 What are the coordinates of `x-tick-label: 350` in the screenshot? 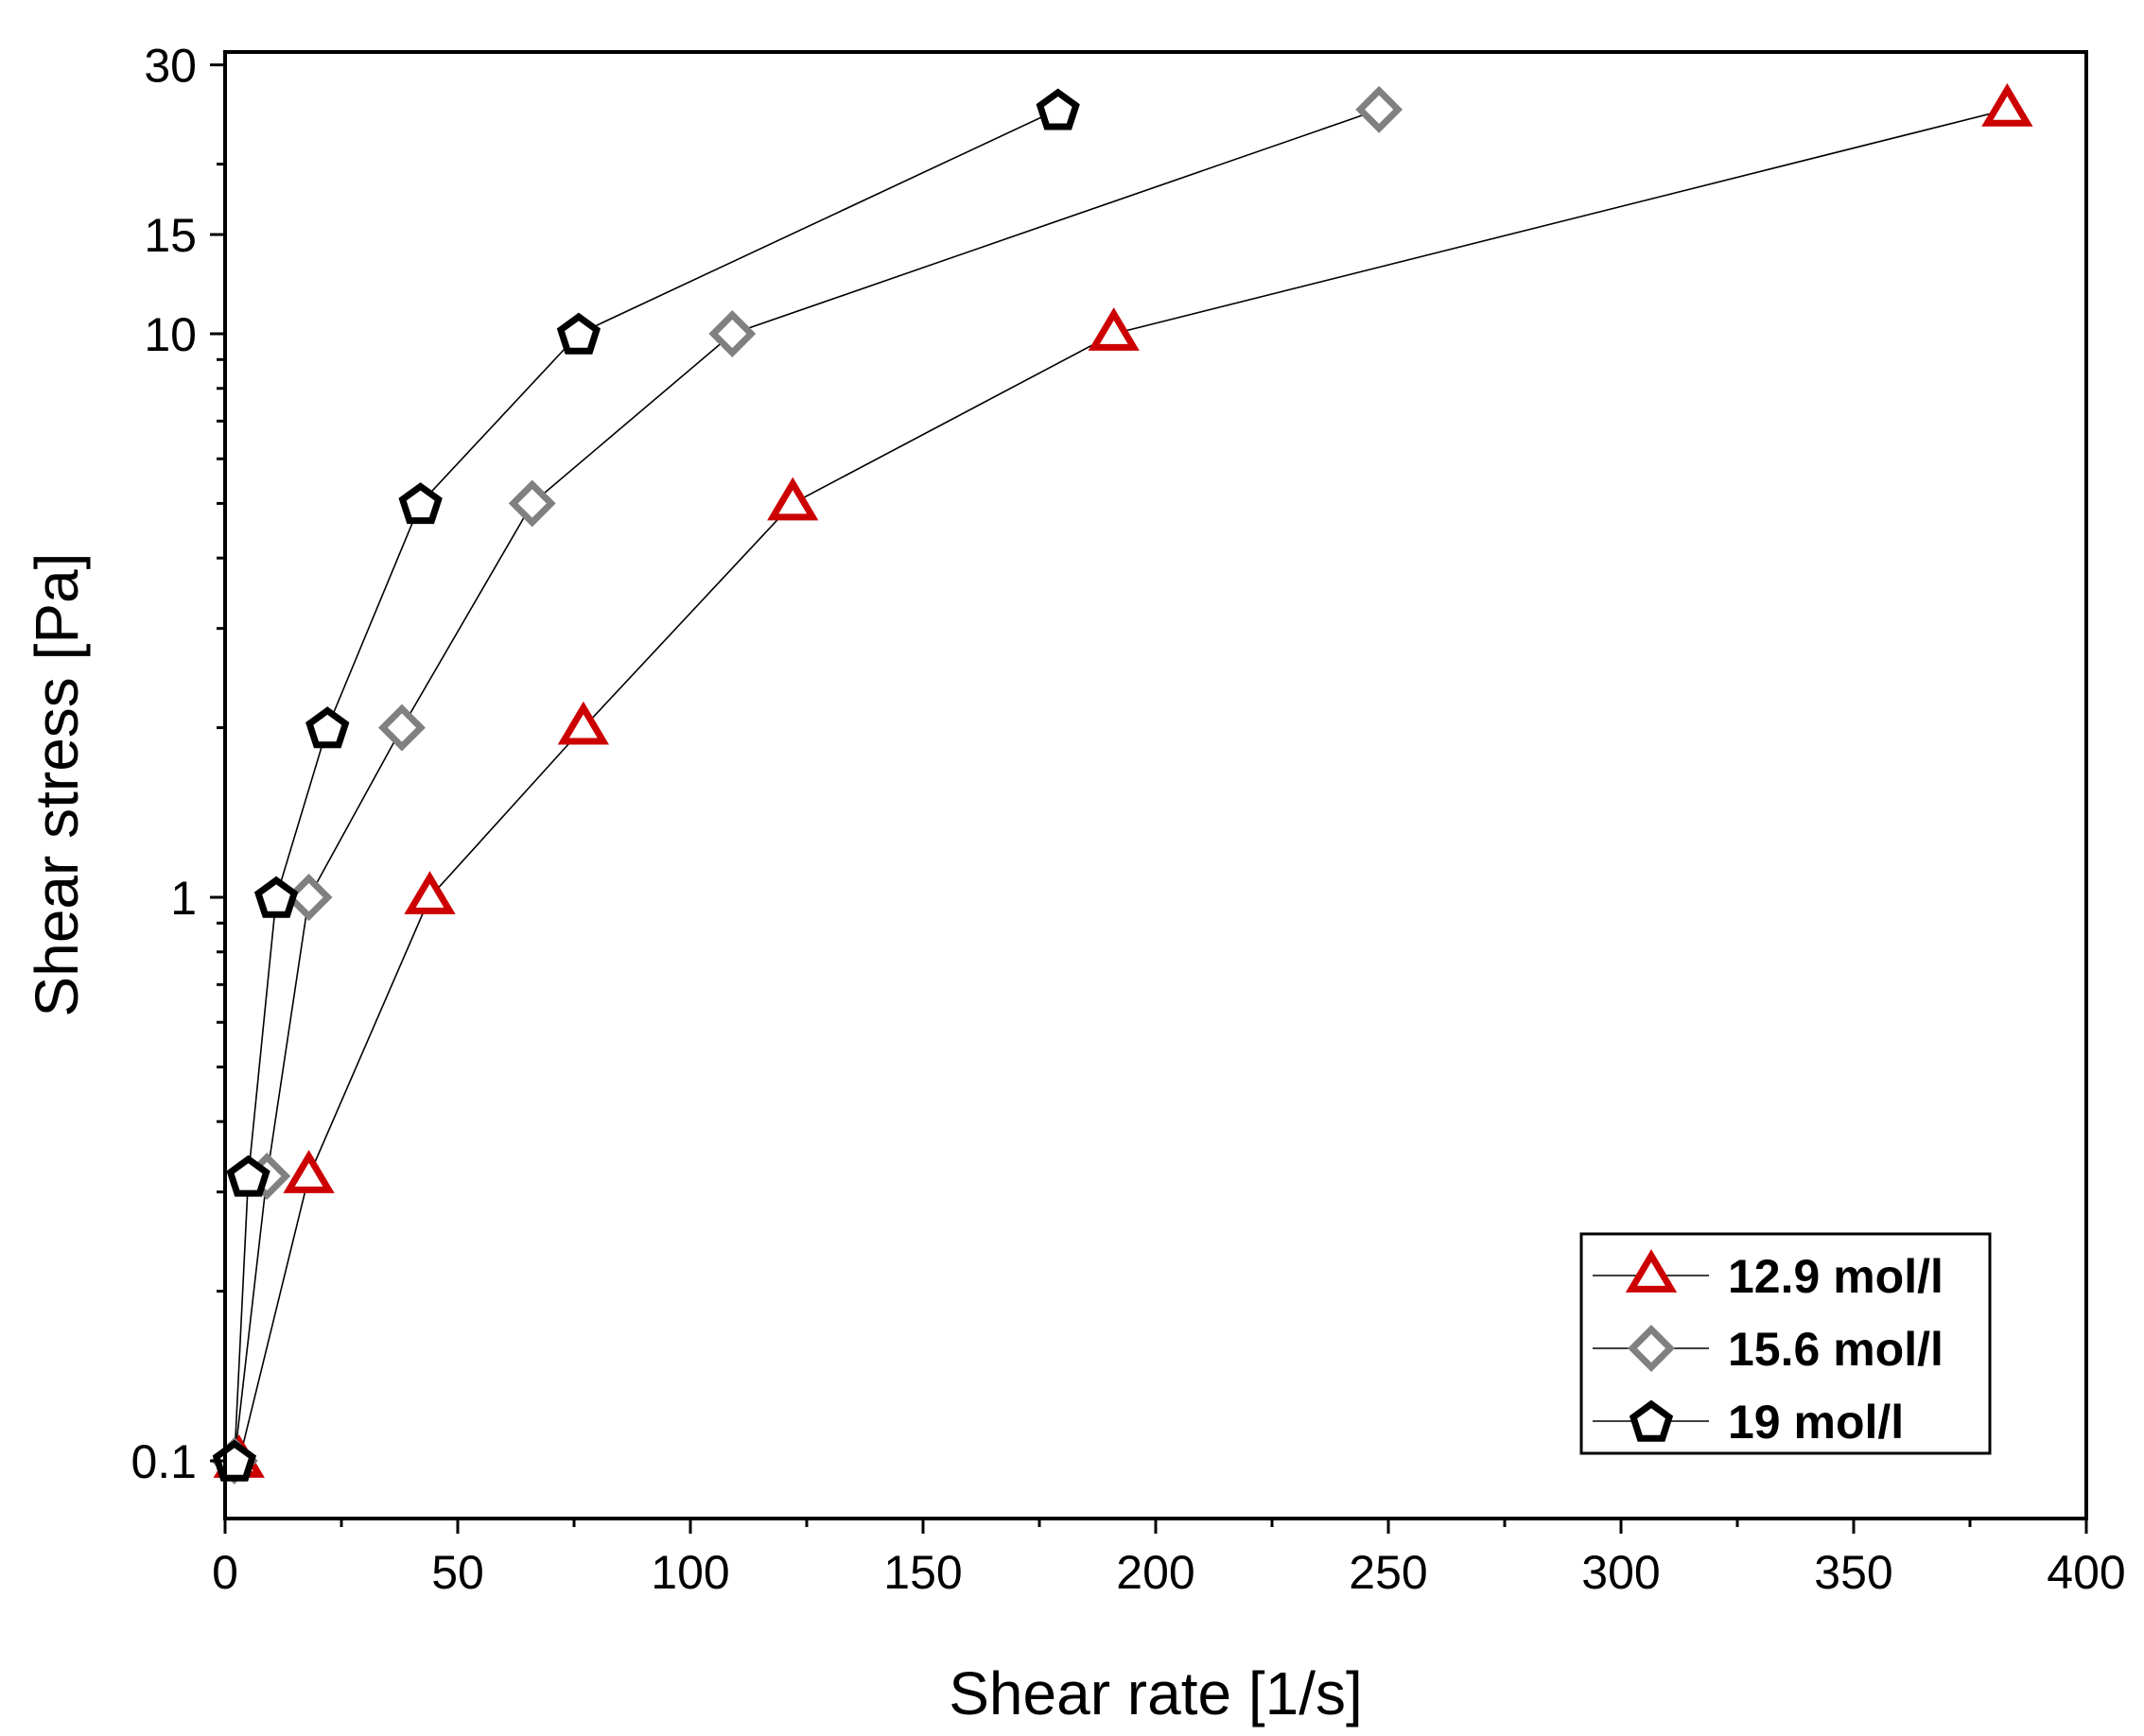 It's located at (1853, 1572).